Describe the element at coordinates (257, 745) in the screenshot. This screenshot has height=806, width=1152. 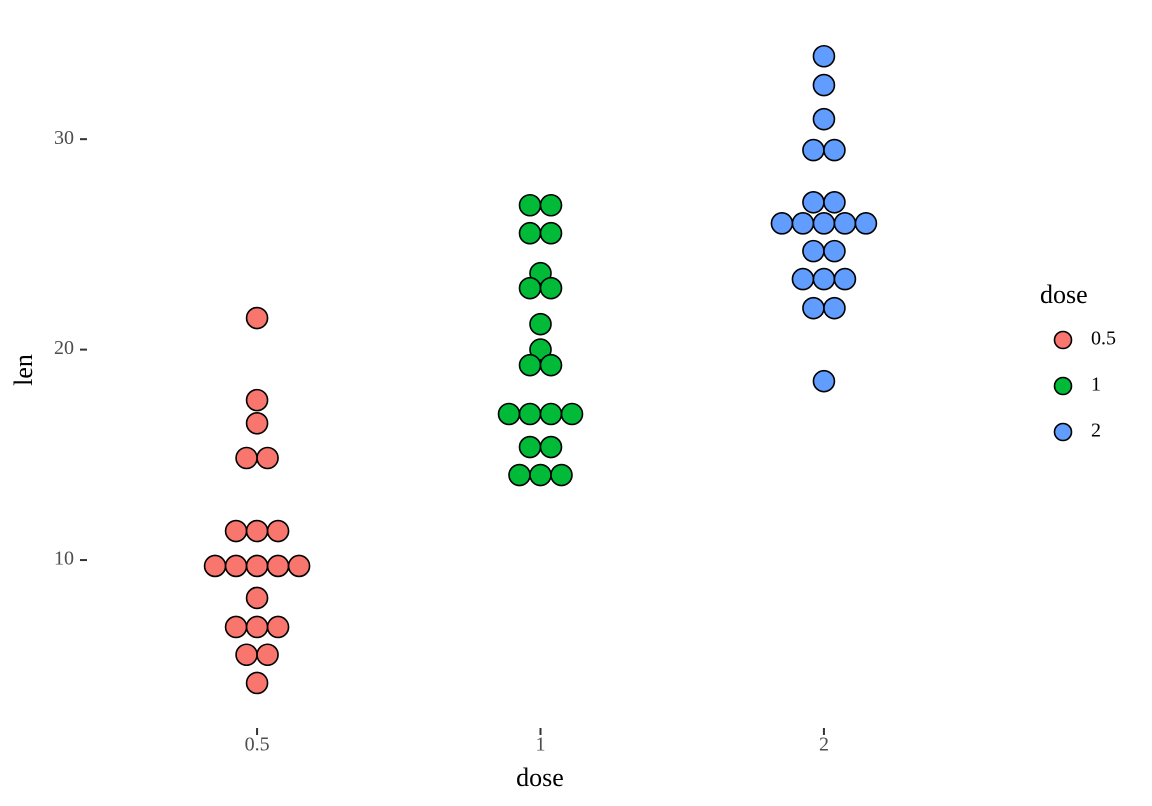
I see `x-tick-label: 0.5` at that location.